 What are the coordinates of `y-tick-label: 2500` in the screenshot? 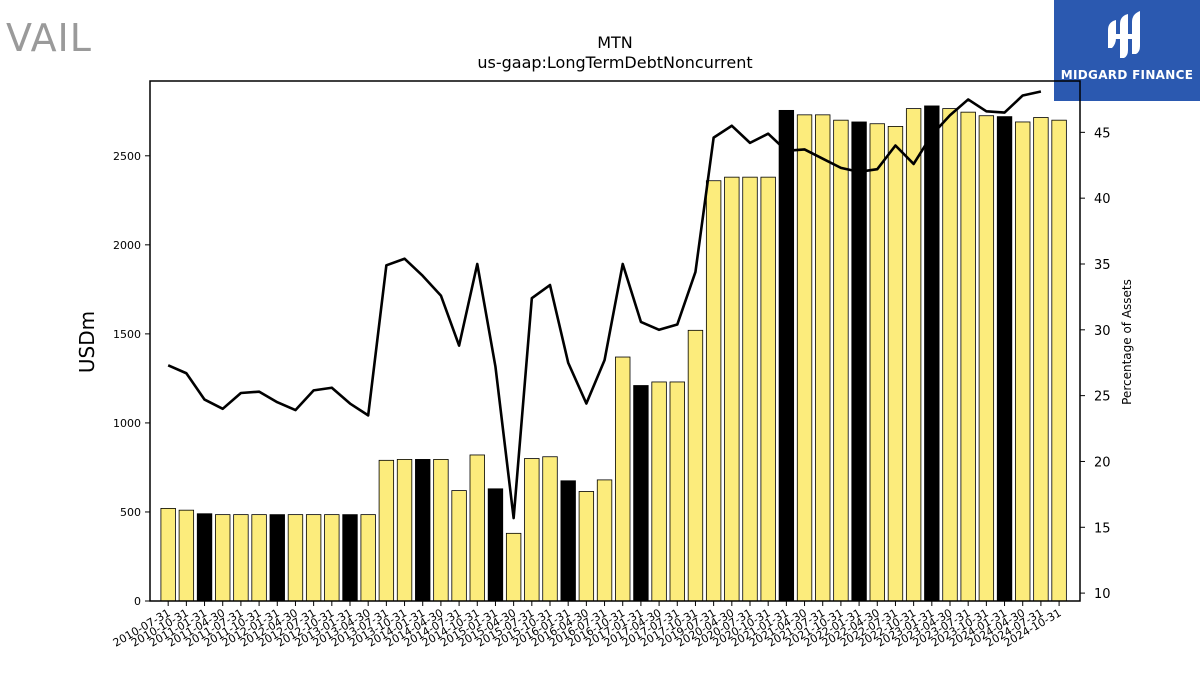 It's located at (127, 156).